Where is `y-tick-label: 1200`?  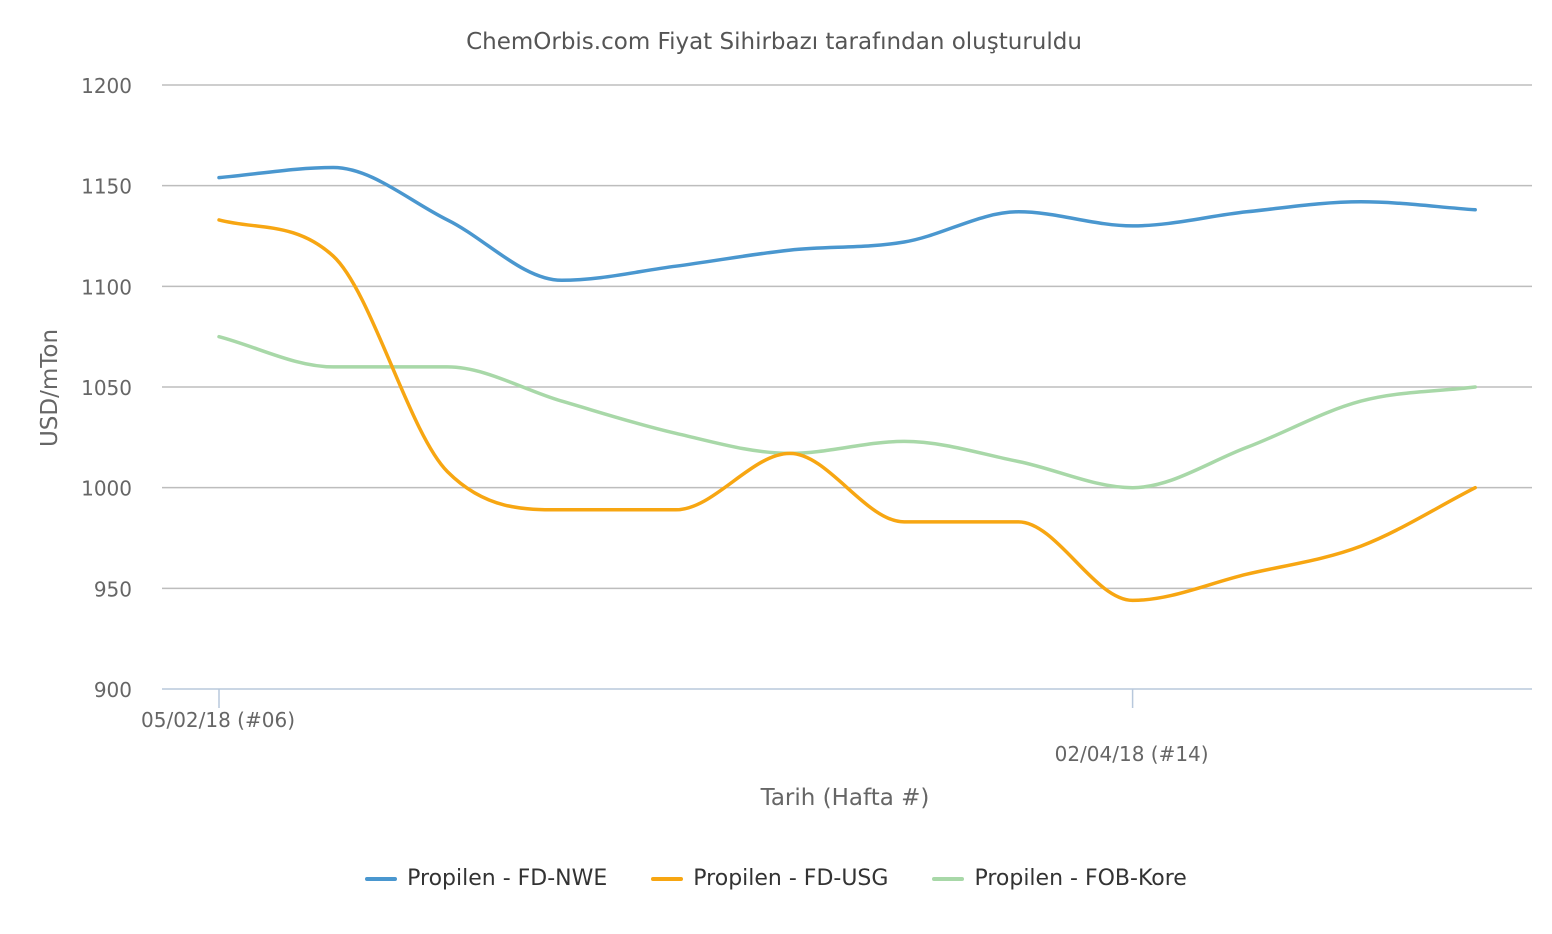
y-tick-label: 1200 is located at coordinates (106, 86).